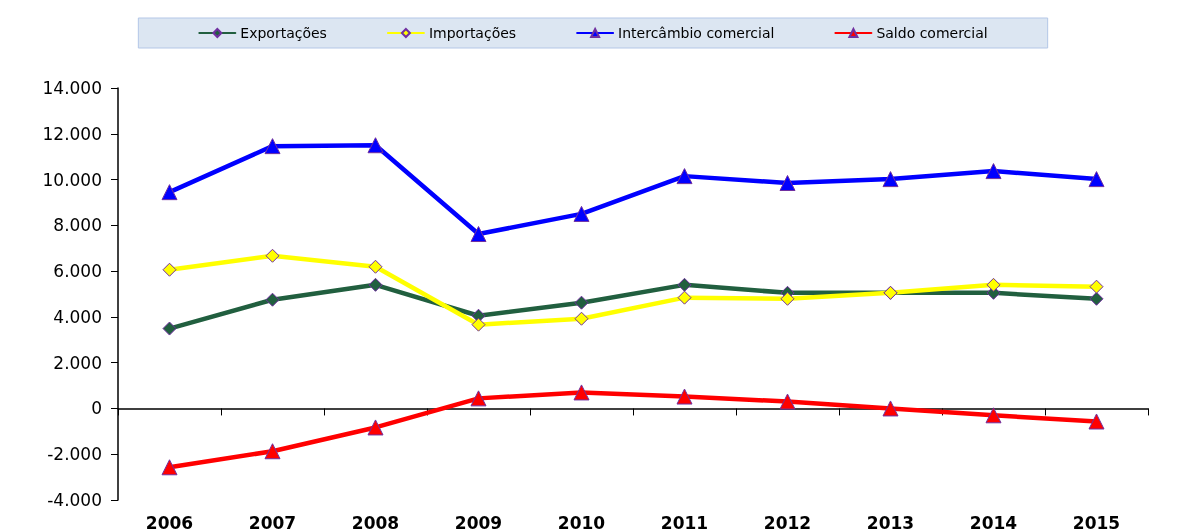  What do you see at coordinates (696, 33) in the screenshot?
I see `legend-label: Intercâmbio comercial` at bounding box center [696, 33].